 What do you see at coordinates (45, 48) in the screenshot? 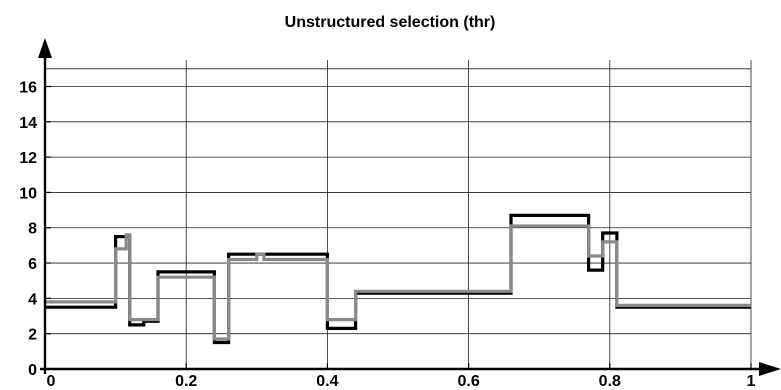
I see `y-axis-arrow` at bounding box center [45, 48].